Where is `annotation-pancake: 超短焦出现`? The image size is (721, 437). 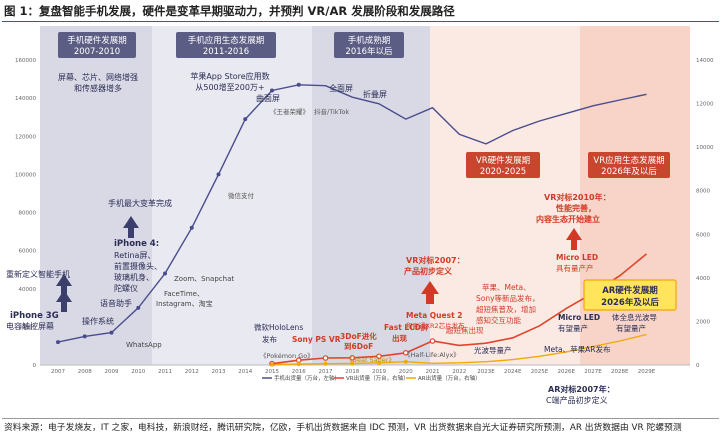 annotation-pancake: 超短焦出现 is located at coordinates (465, 330).